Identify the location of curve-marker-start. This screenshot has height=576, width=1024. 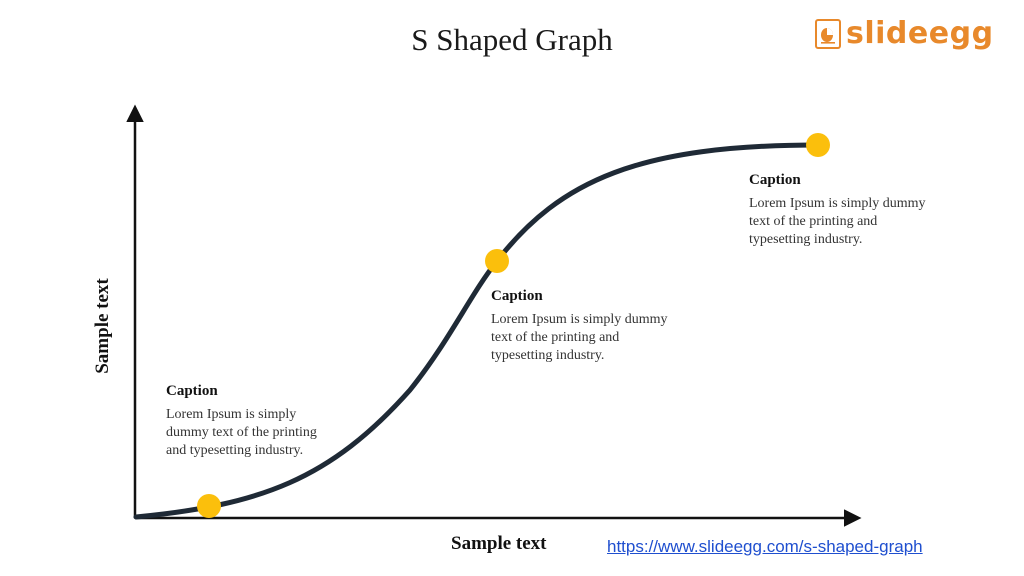
(209, 506).